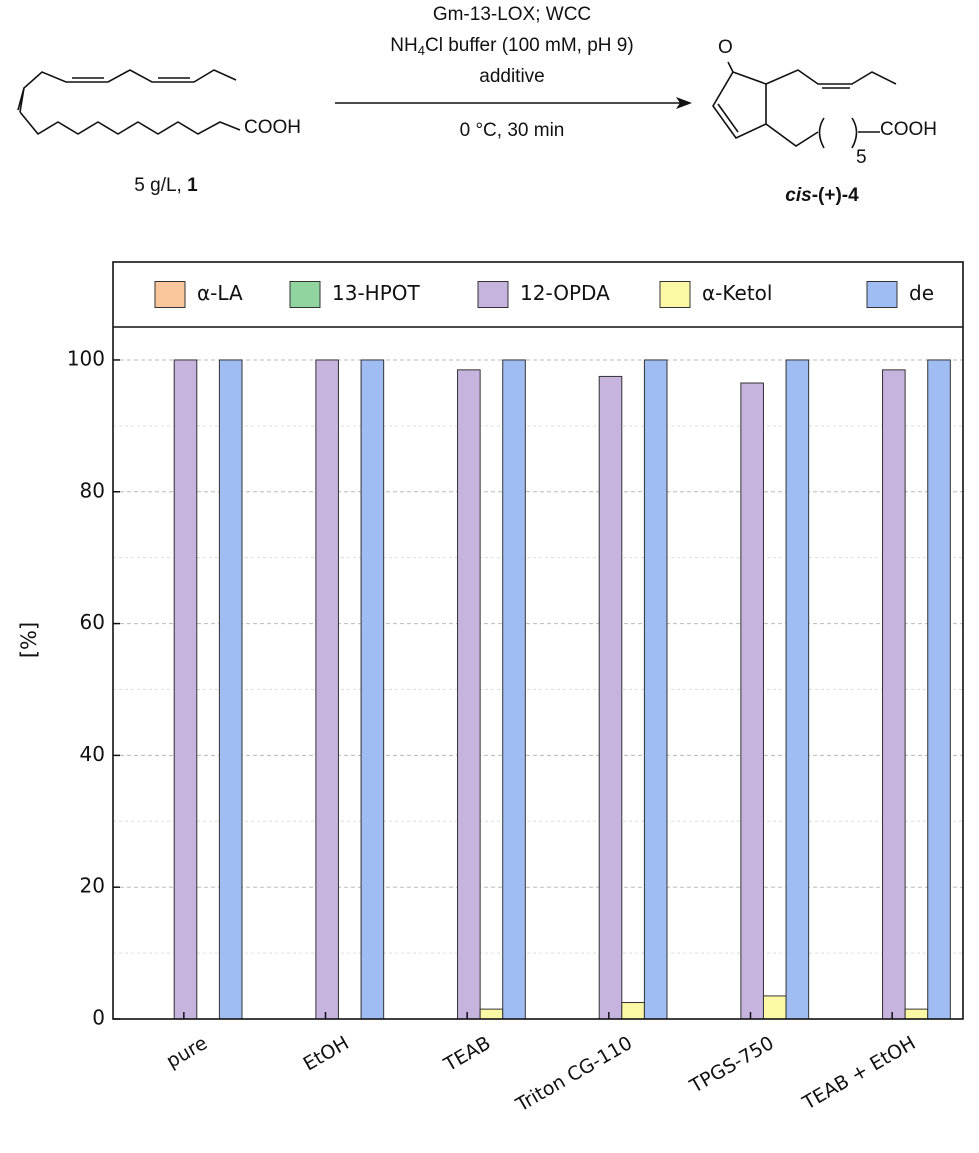  I want to click on reagent-line: NH4Cl buffer (100 mM, pH 9), so click(511, 46).